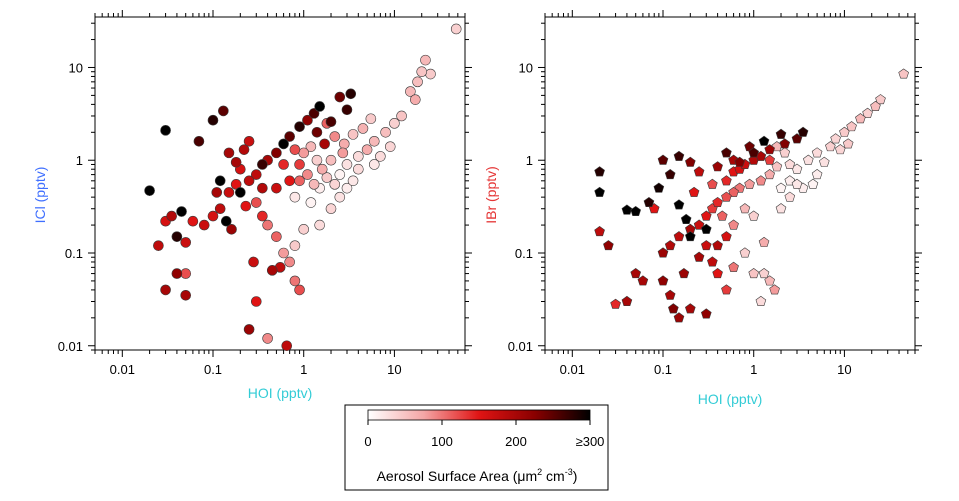 The width and height of the screenshot is (959, 501). I want to click on colorbar-ticks: 0 100 200 ≥300, so click(484, 434).